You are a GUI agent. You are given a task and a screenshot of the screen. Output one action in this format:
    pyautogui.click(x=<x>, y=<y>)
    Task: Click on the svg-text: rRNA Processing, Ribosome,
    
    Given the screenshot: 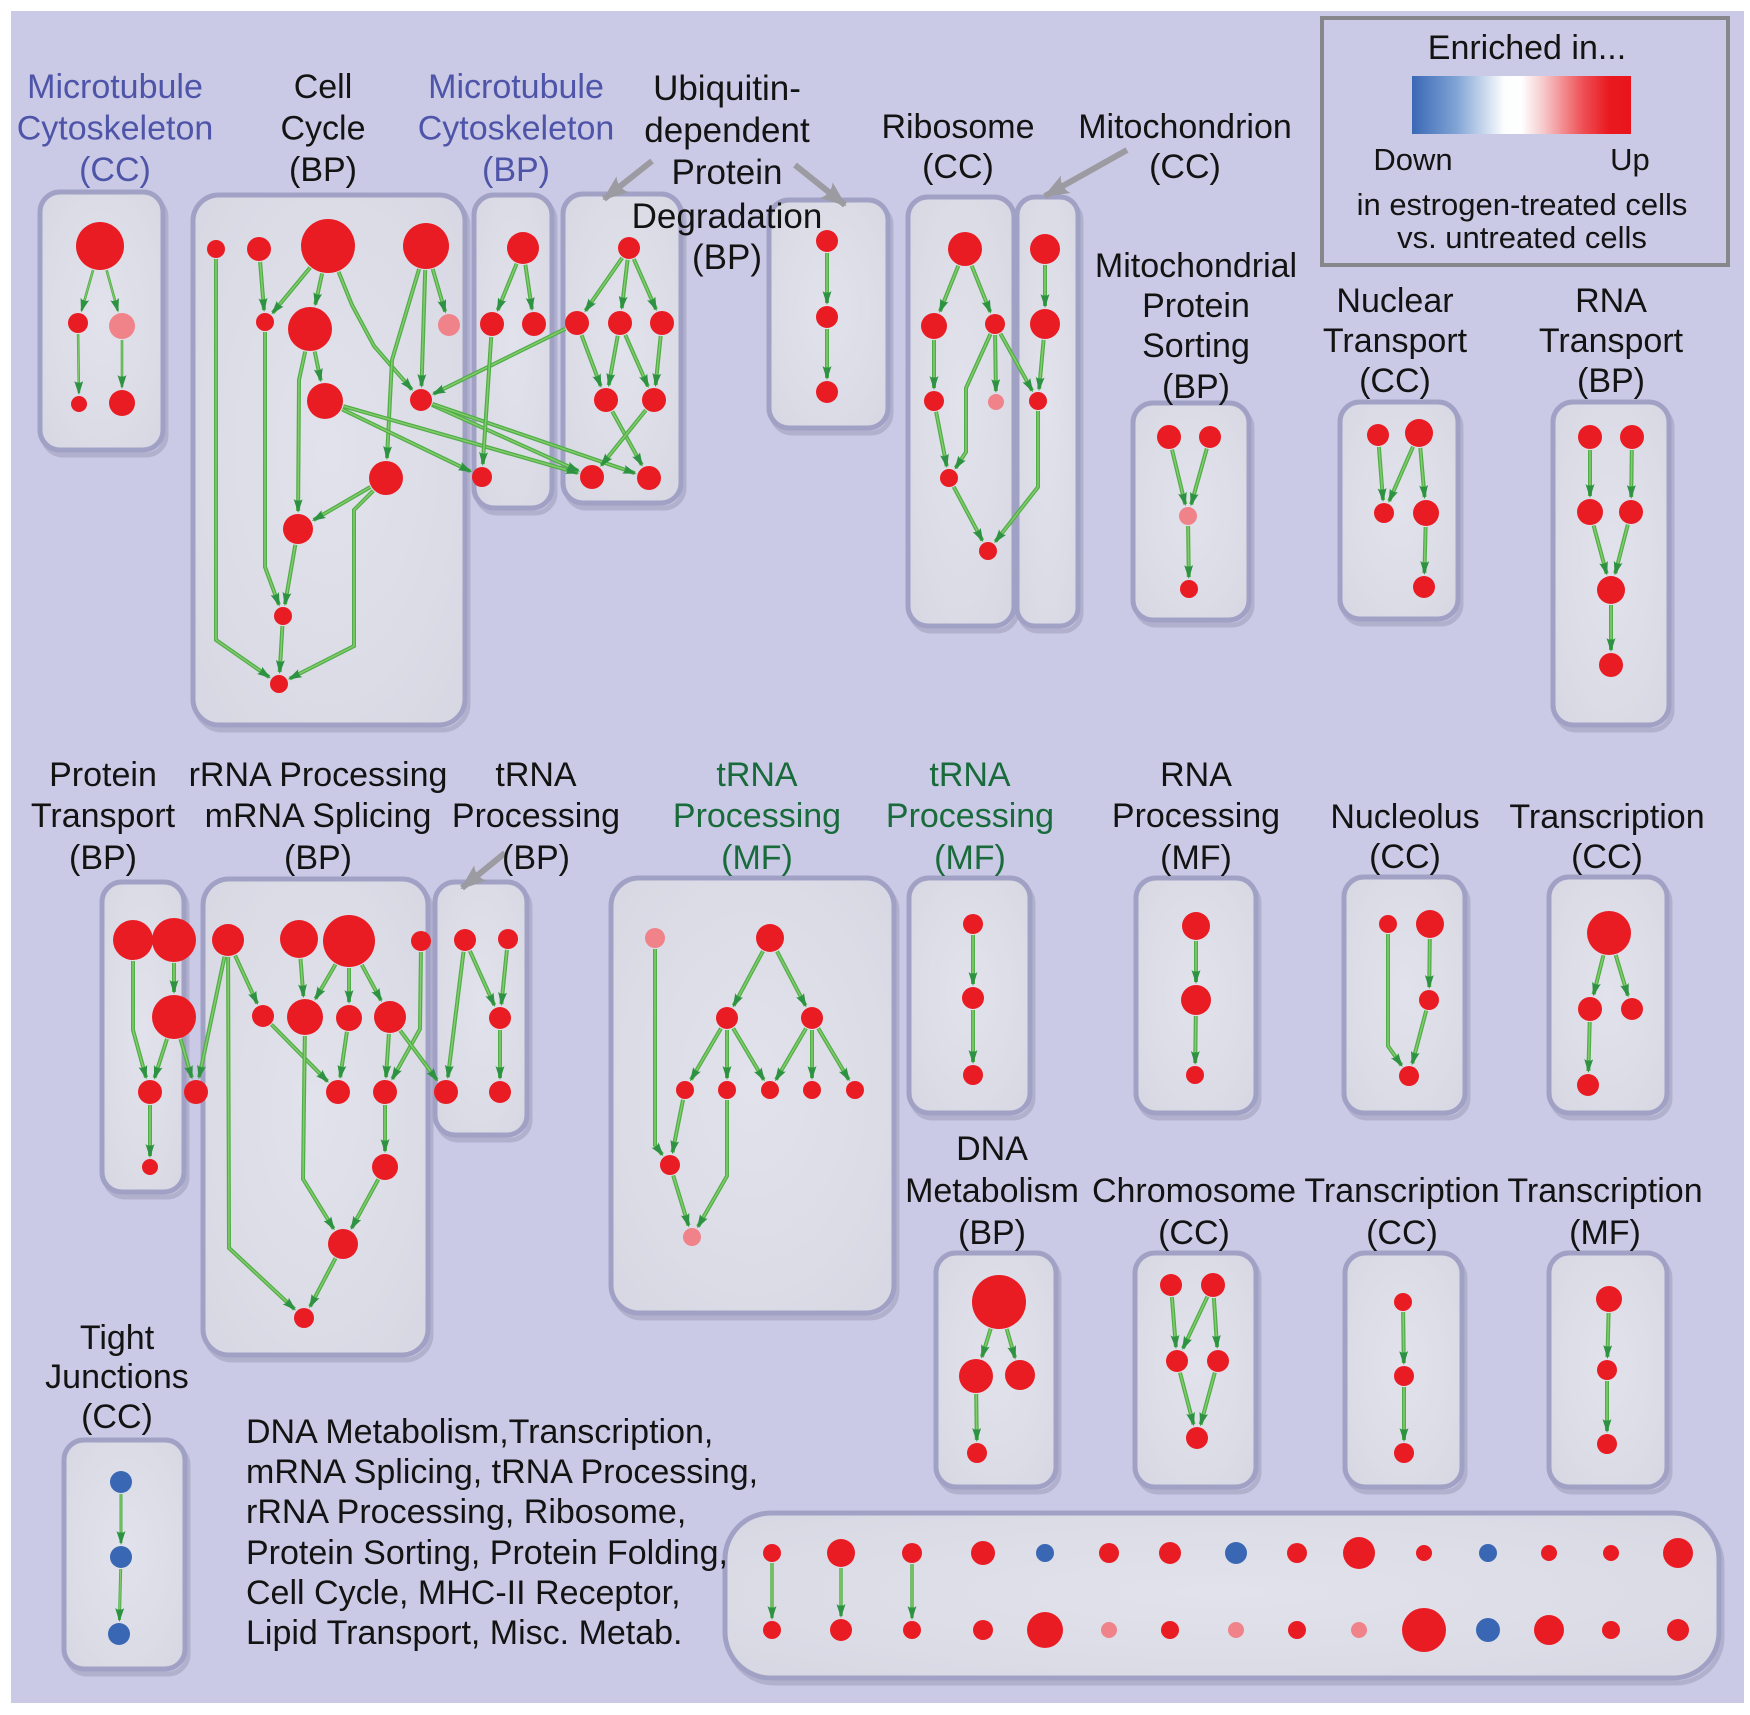 What is the action you would take?
    pyautogui.click(x=466, y=1512)
    